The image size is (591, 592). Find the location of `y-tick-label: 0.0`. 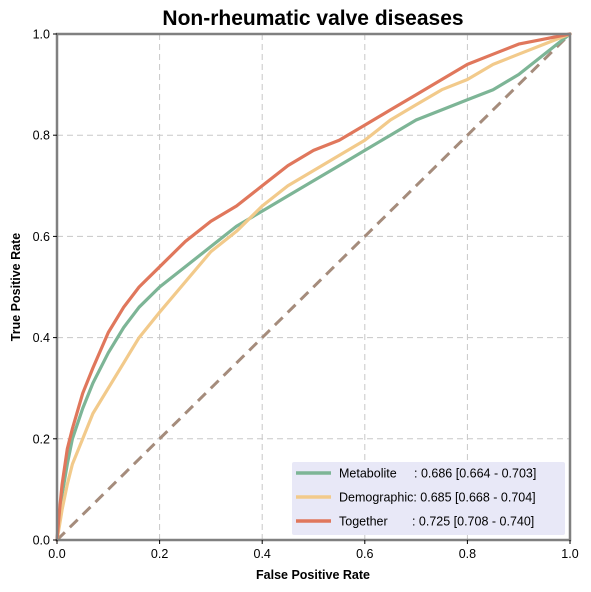

y-tick-label: 0.0 is located at coordinates (41, 541).